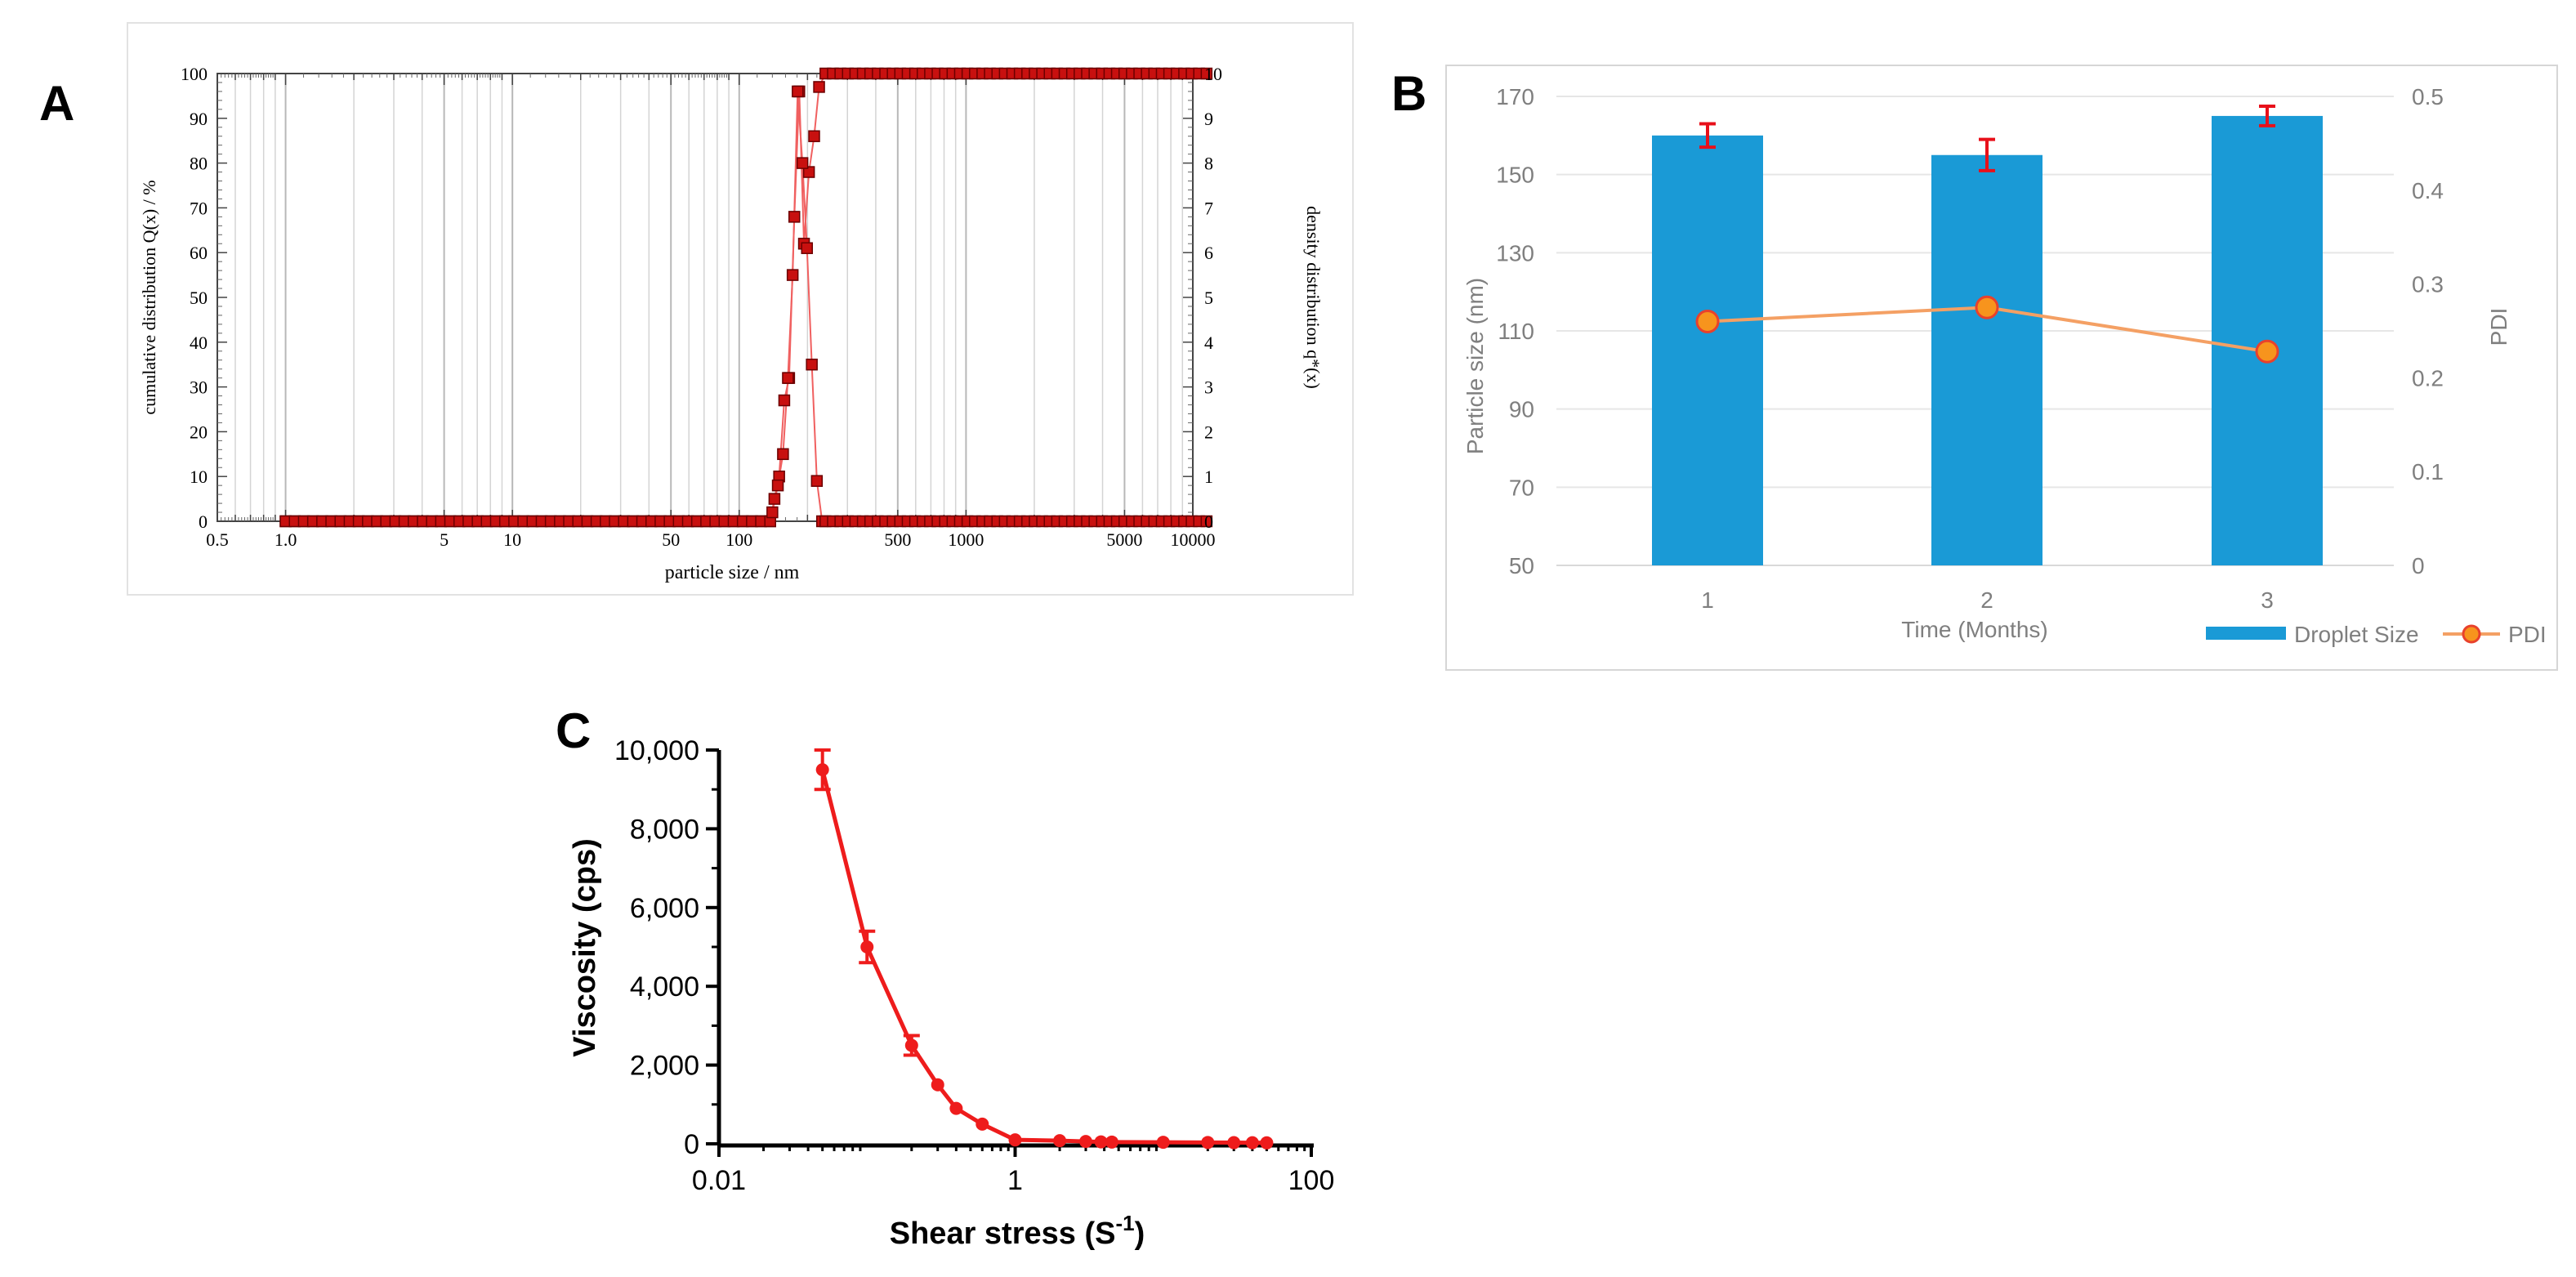 This screenshot has width=2576, height=1277. What do you see at coordinates (732, 572) in the screenshot?
I see `chart-a-x-axis-label: particle size / nm` at bounding box center [732, 572].